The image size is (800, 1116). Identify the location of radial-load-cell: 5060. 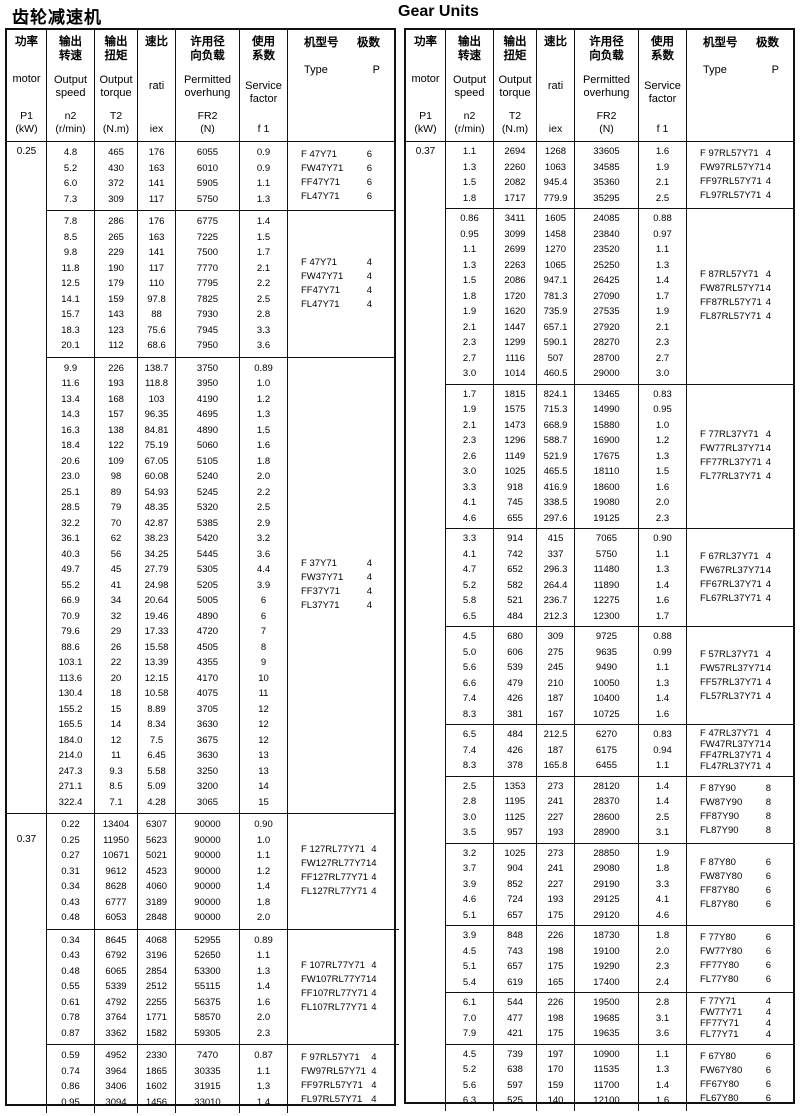
(207, 445).